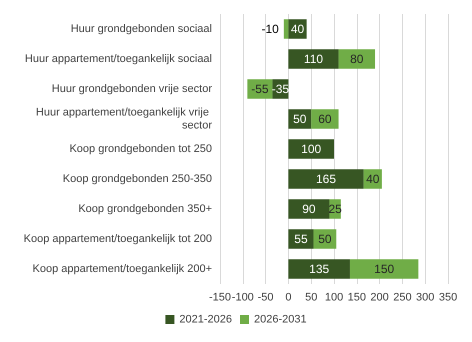 This screenshot has height=342, width=472. Describe the element at coordinates (379, 298) in the screenshot. I see `x-tick-label: 200` at that location.